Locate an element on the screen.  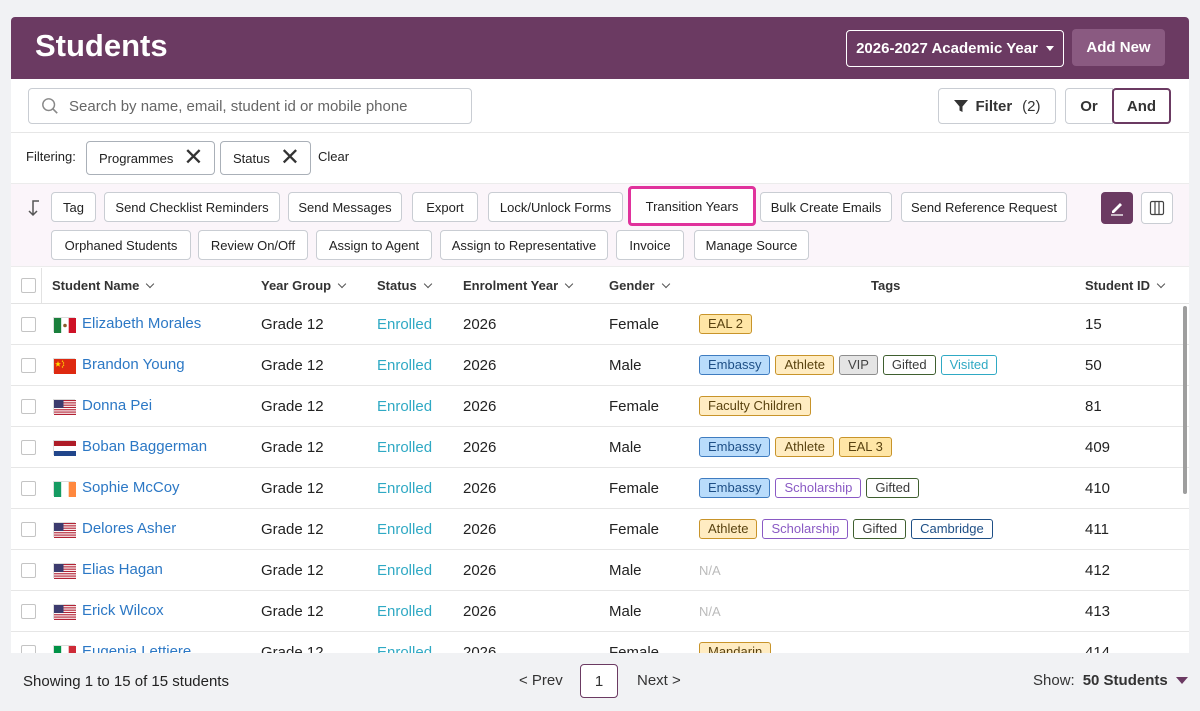
column-label: Student Name is located at coordinates (96, 285).